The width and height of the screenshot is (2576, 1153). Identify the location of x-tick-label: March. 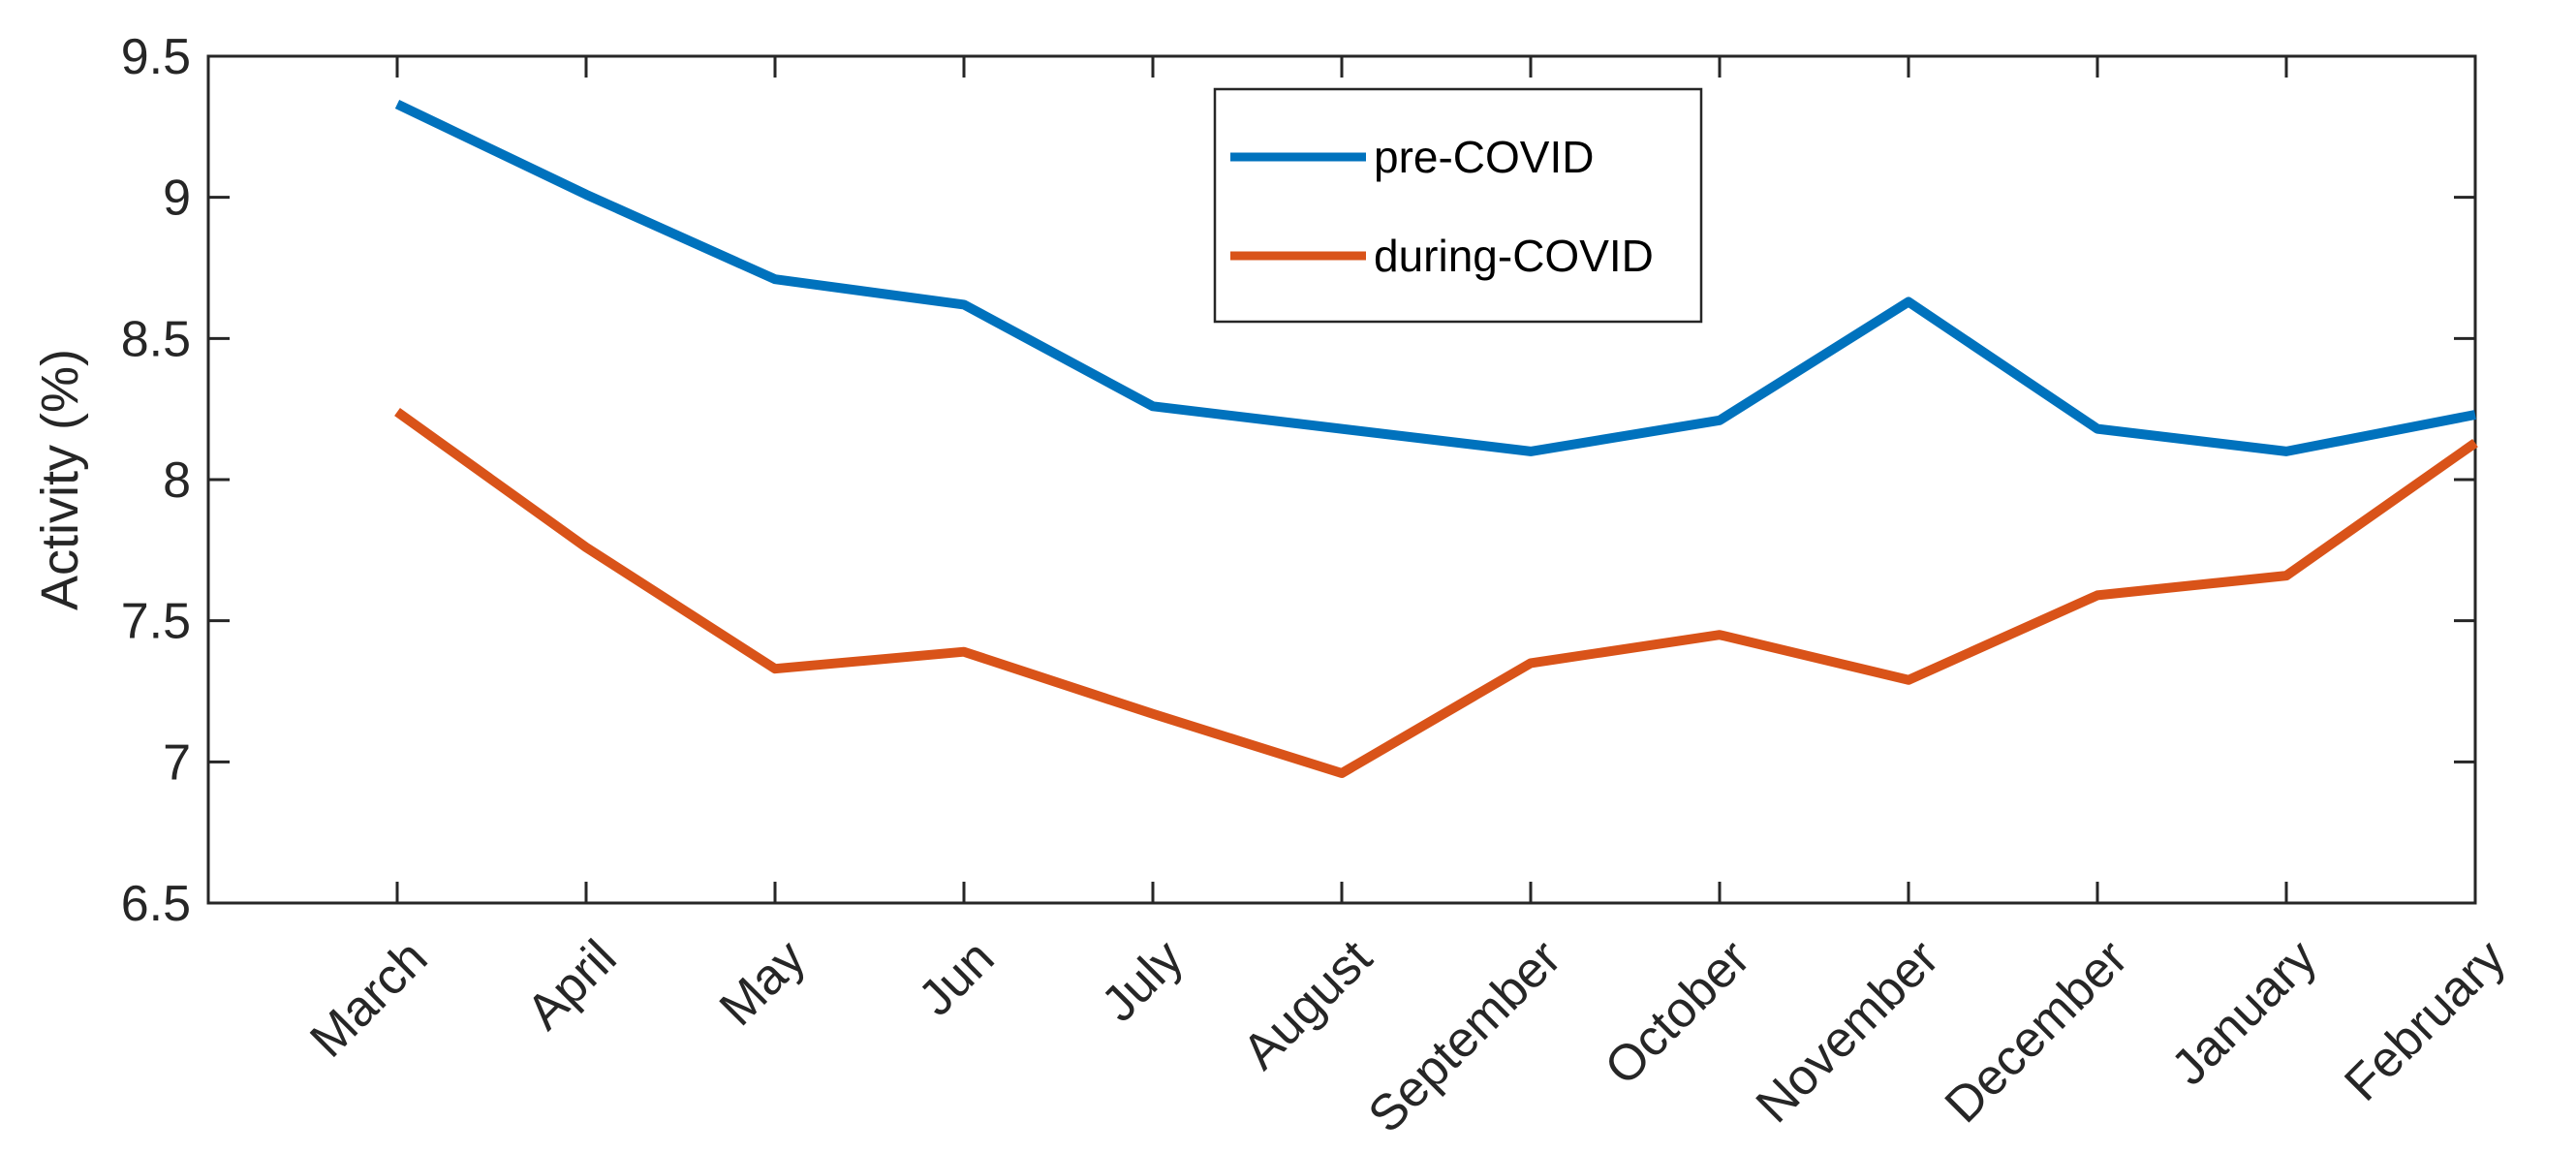
(368, 998).